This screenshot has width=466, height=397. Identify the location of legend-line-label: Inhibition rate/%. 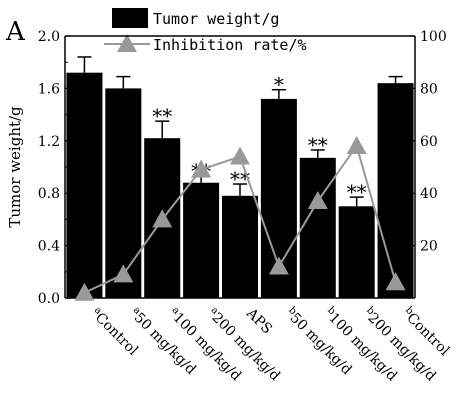
(230, 45).